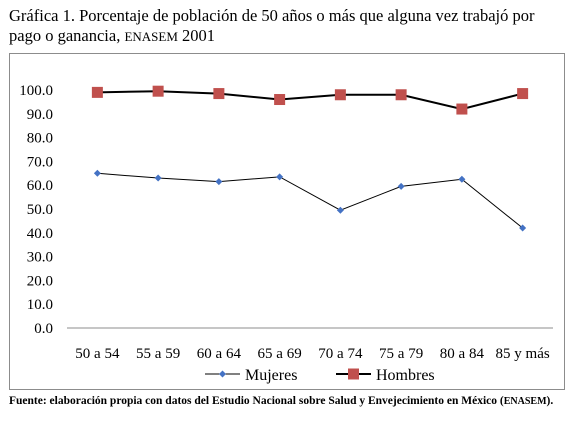  I want to click on x-tick-label: 85 y más, so click(523, 354).